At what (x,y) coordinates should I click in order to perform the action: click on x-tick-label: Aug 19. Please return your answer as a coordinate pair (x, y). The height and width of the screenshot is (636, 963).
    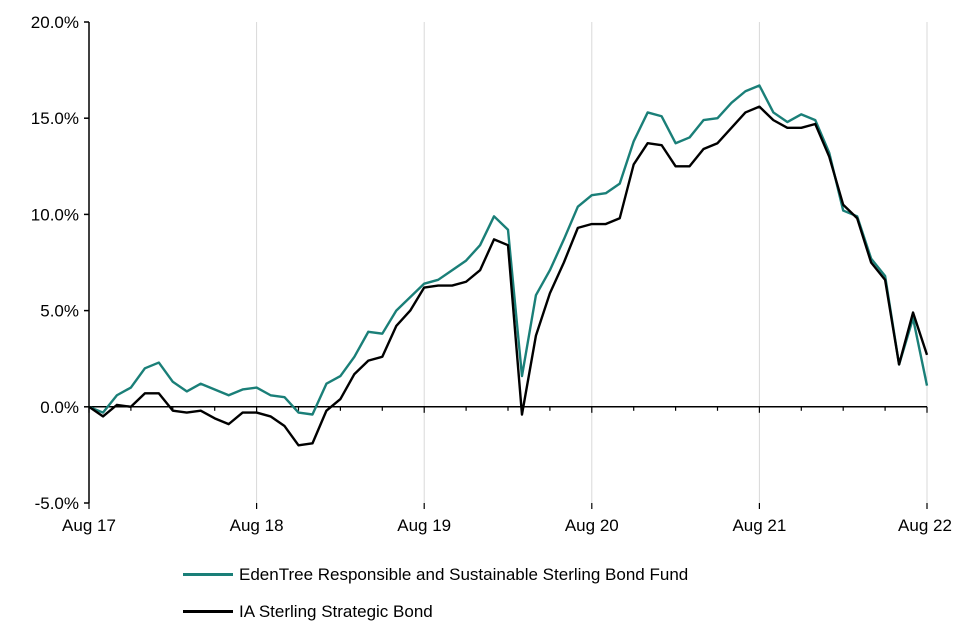
    Looking at the image, I should click on (424, 525).